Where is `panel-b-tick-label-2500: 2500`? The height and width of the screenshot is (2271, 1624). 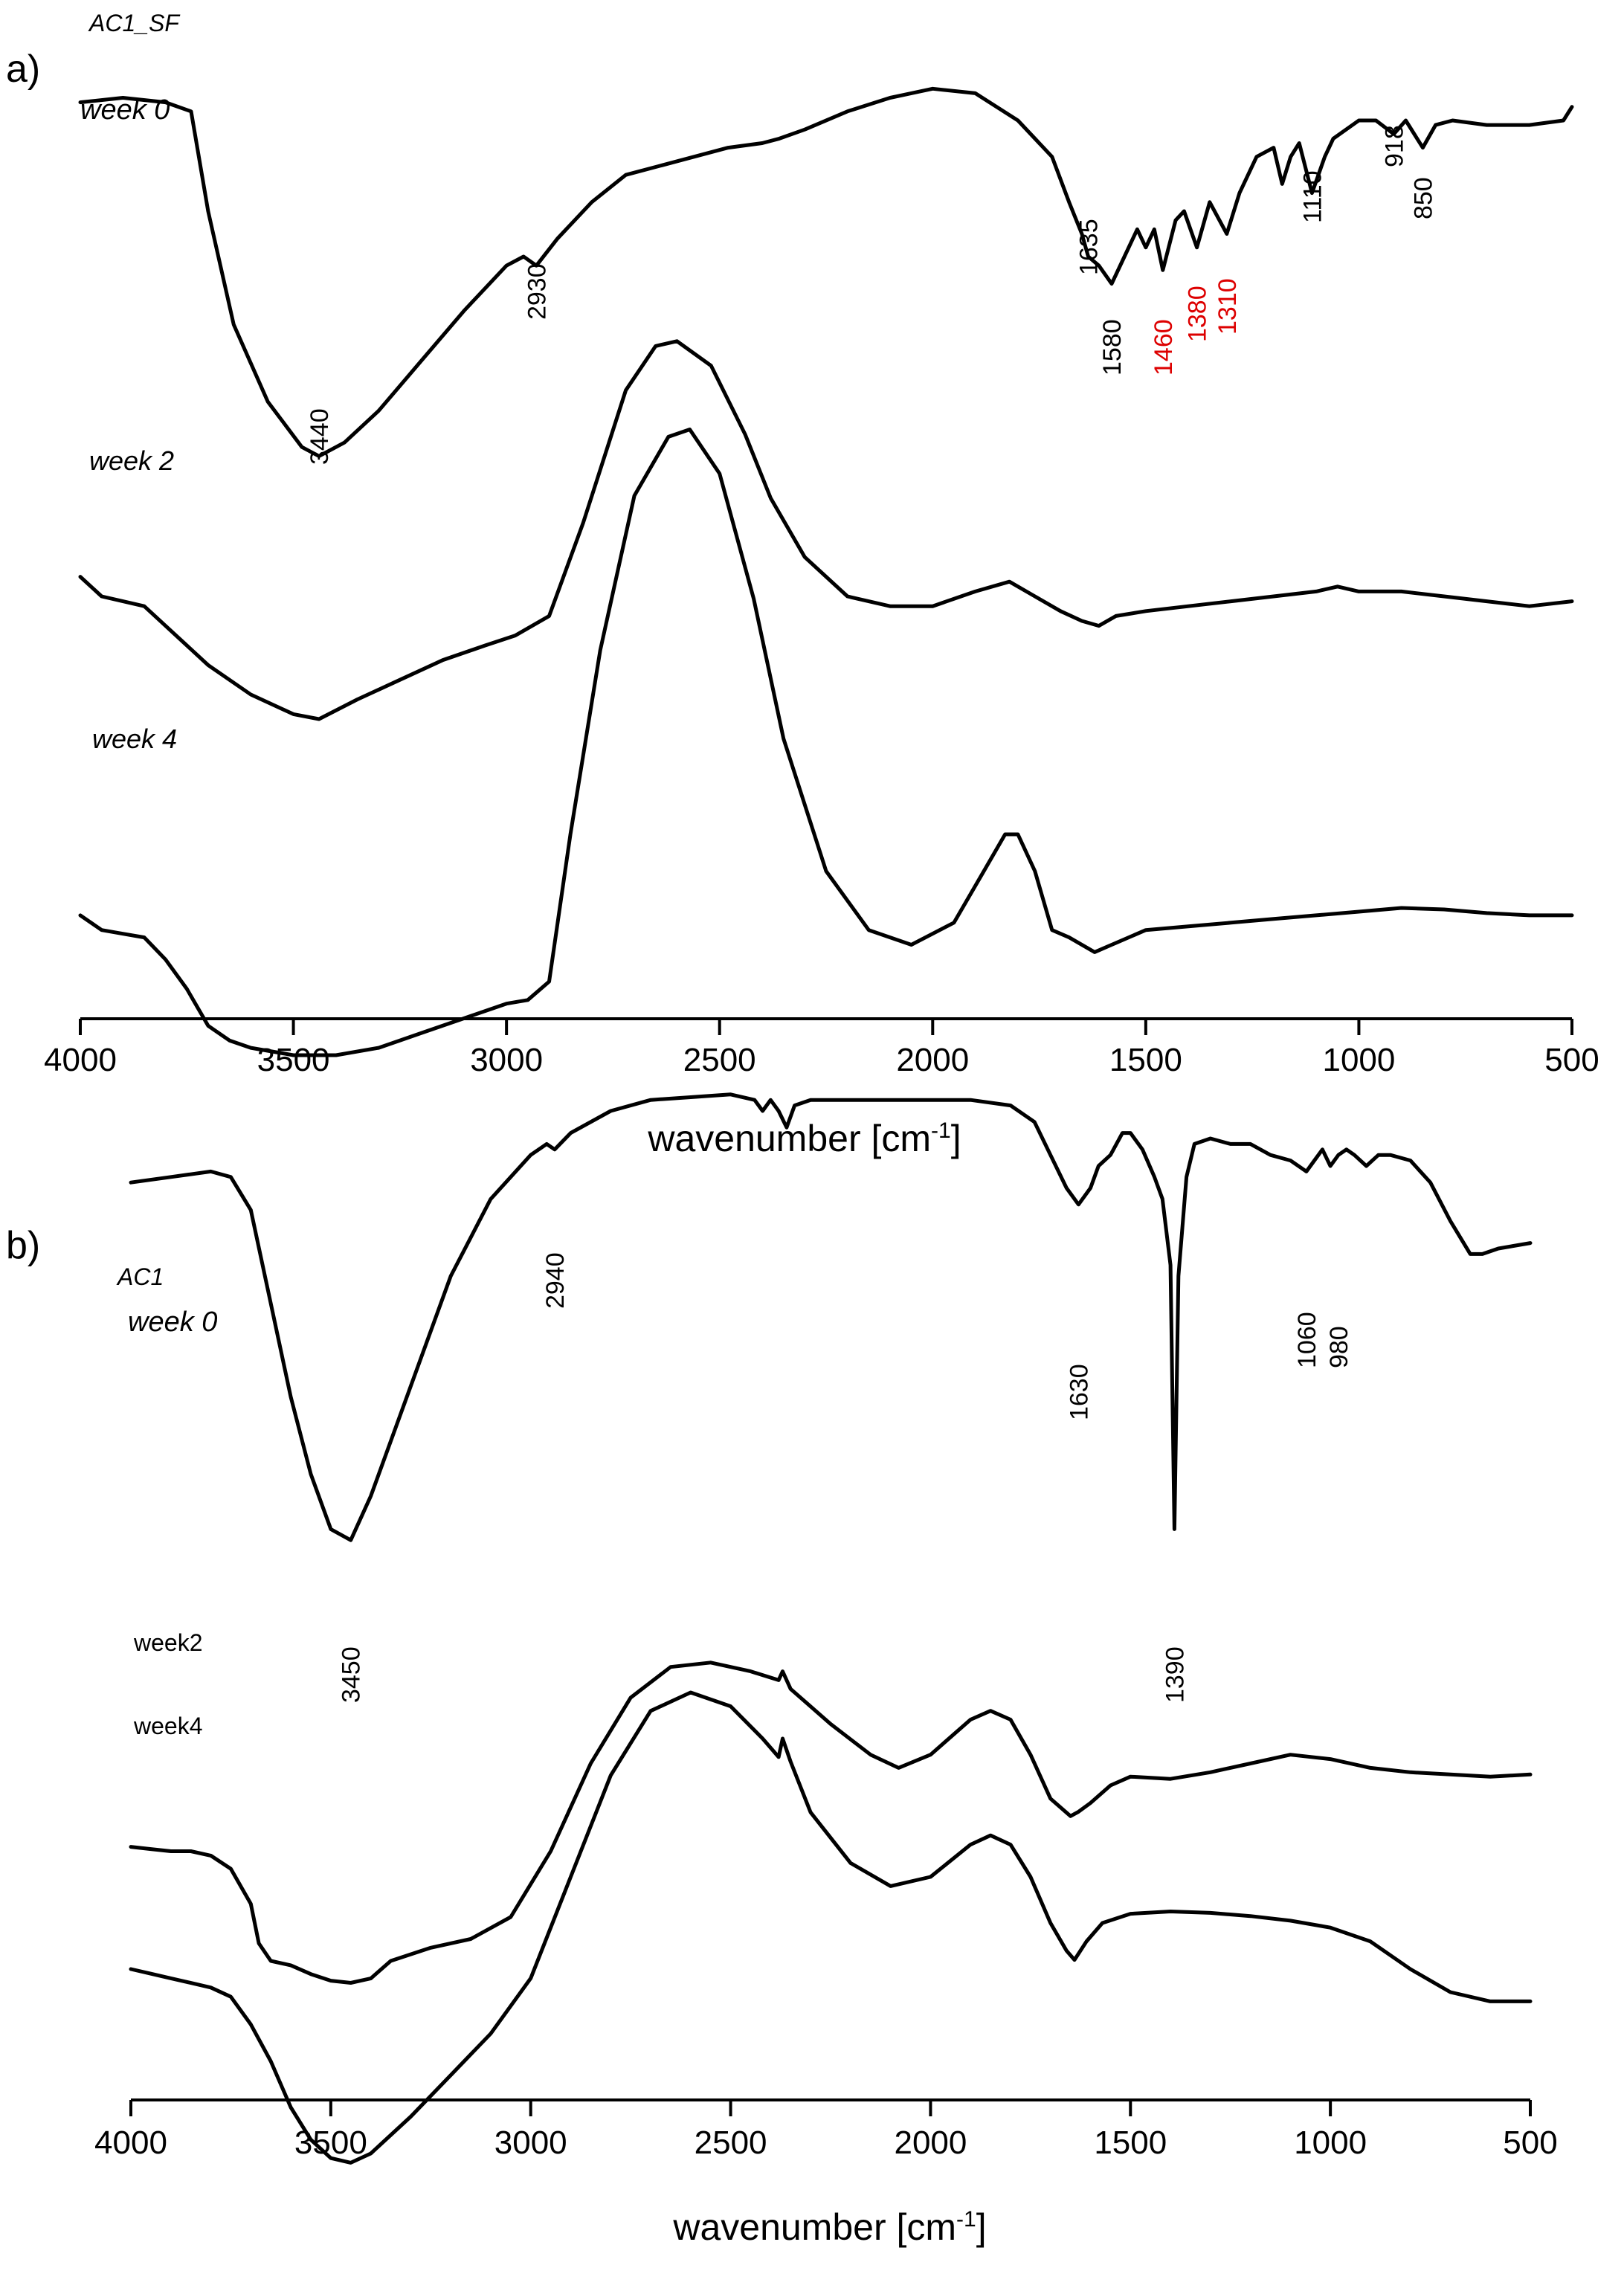
panel-b-tick-label-2500: 2500 is located at coordinates (731, 2143).